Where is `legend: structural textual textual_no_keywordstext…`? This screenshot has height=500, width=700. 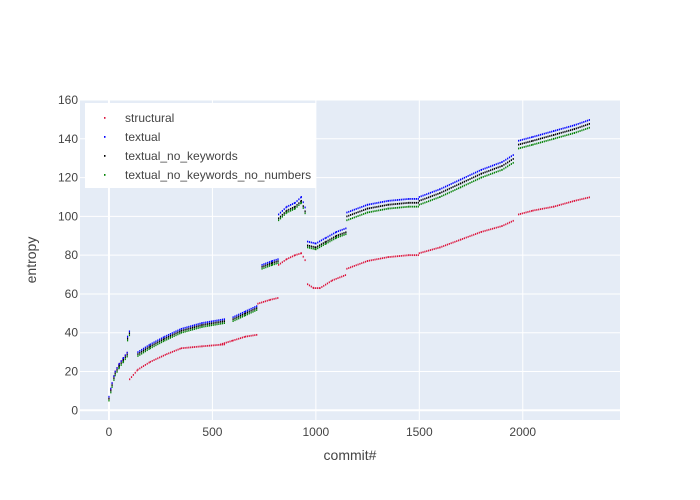
legend: structural textual textual_no_keywordstext… is located at coordinates (200, 145).